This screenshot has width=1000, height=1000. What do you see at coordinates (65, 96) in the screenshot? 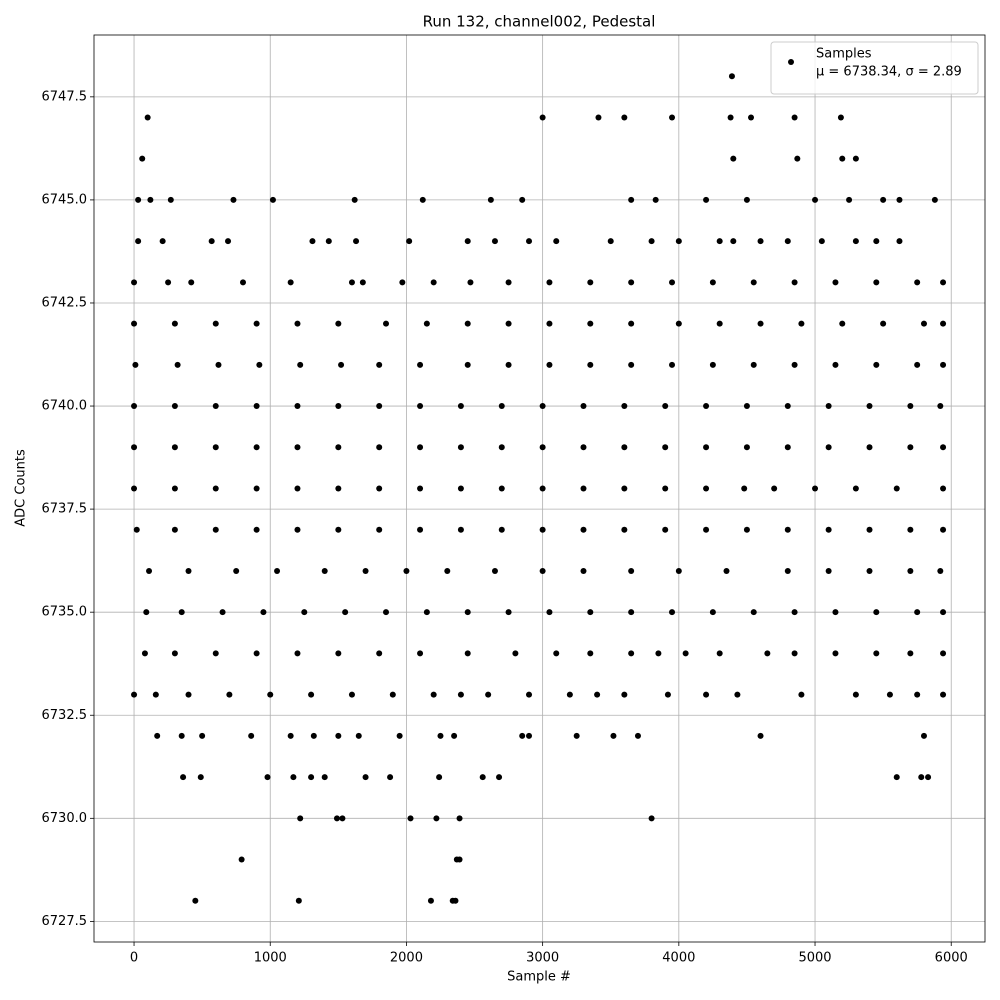
I see `y-tick-label: 6747.5` at bounding box center [65, 96].